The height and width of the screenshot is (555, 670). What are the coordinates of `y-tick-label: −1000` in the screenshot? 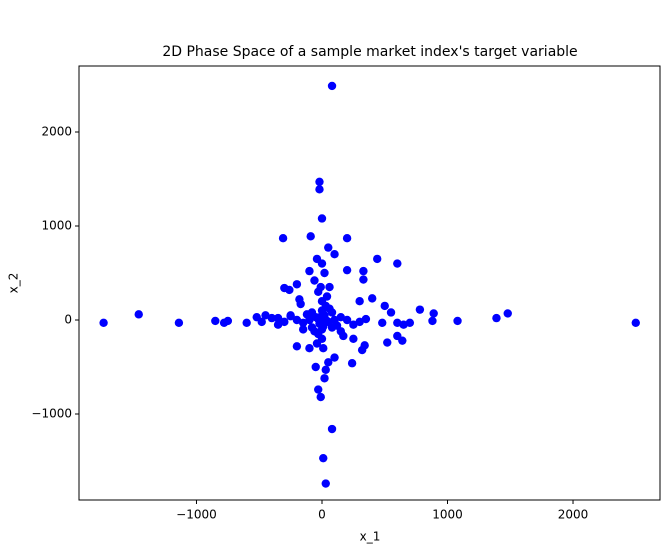 It's located at (51, 413).